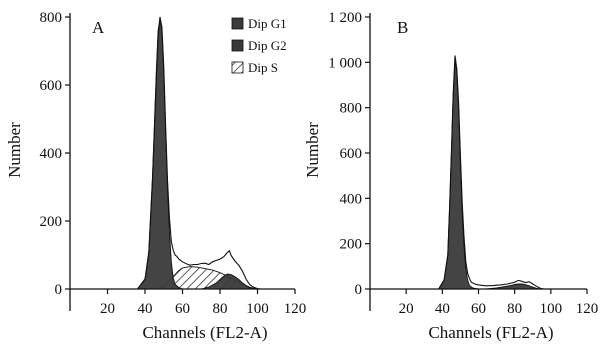 The width and height of the screenshot is (600, 347). What do you see at coordinates (551, 309) in the screenshot?
I see `panel-b-x-tick-label: 100` at bounding box center [551, 309].